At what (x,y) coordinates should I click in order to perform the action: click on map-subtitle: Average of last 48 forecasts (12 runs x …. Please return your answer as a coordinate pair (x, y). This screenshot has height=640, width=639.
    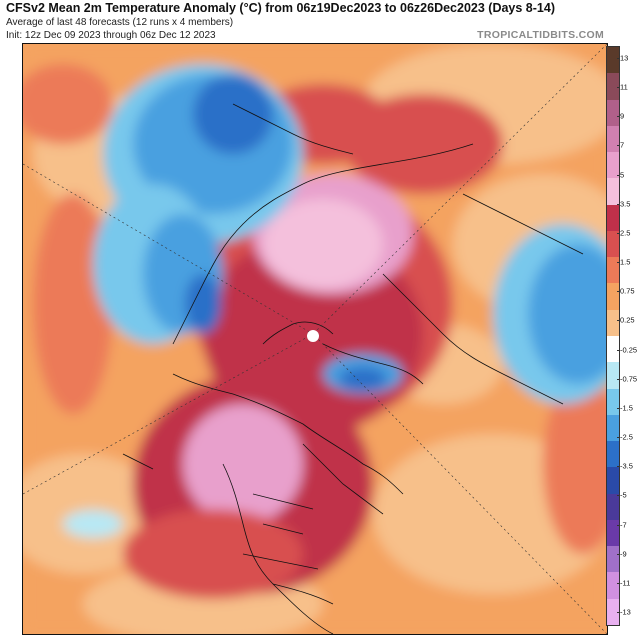
    Looking at the image, I should click on (120, 22).